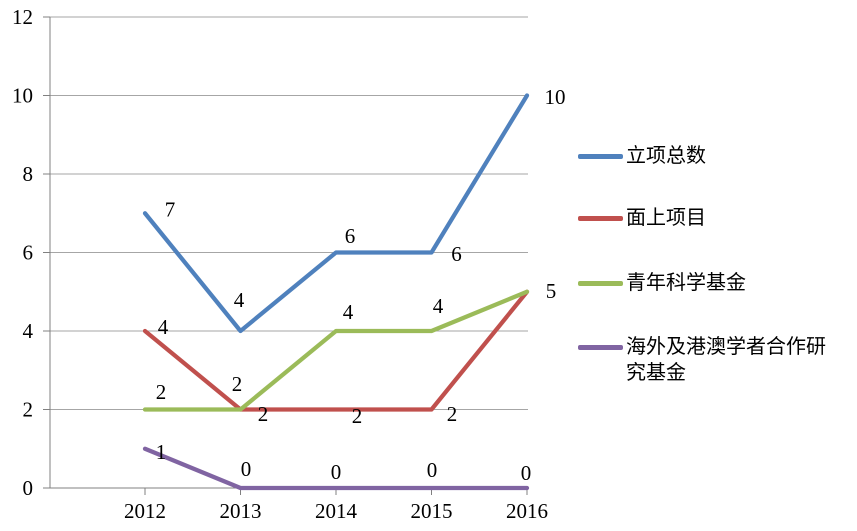 The height and width of the screenshot is (531, 857). I want to click on legend-label: 立项总数, so click(666, 156).